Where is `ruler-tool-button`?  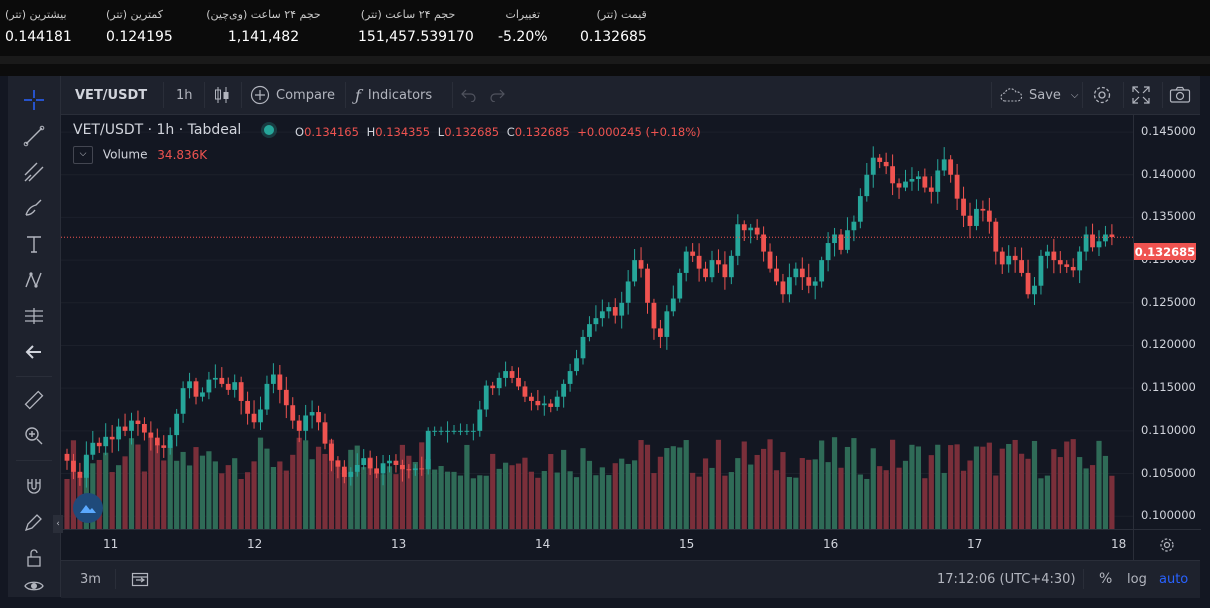
ruler-tool-button is located at coordinates (34, 400).